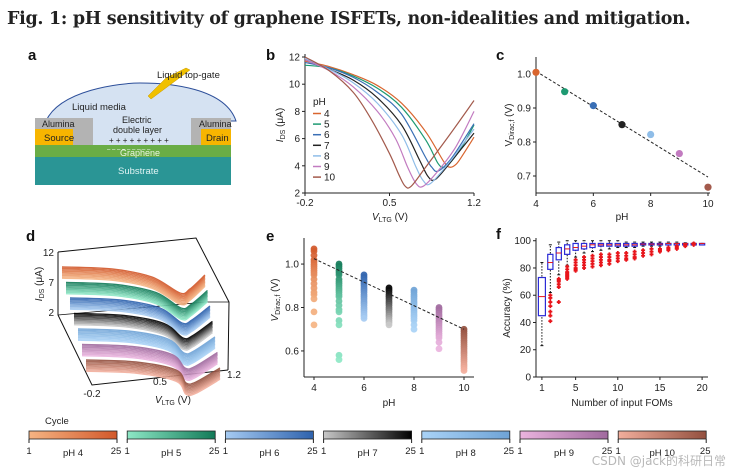 The height and width of the screenshot is (475, 734). What do you see at coordinates (173, 401) in the screenshot?
I see `x-axis-label: VLTG (V)` at bounding box center [173, 401].